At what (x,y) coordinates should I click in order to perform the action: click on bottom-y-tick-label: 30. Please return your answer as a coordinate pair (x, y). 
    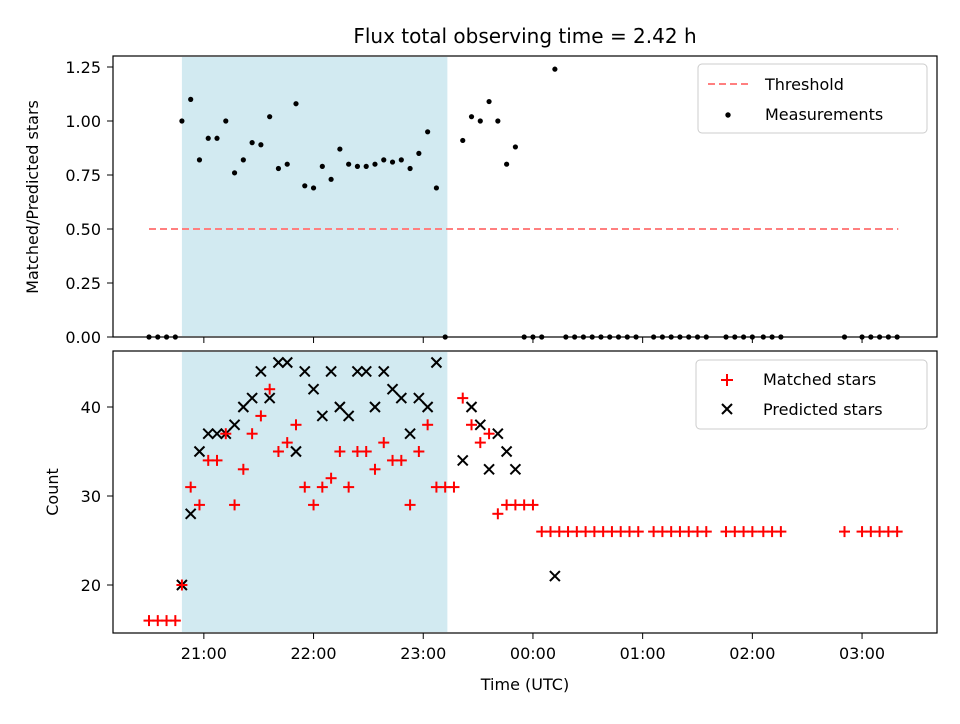
    Looking at the image, I should click on (91, 496).